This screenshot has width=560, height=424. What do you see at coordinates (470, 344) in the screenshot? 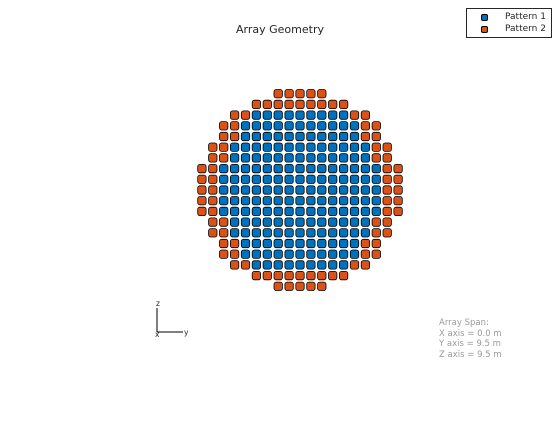
I see `span-y: Y axis = 9.5 m` at bounding box center [470, 344].